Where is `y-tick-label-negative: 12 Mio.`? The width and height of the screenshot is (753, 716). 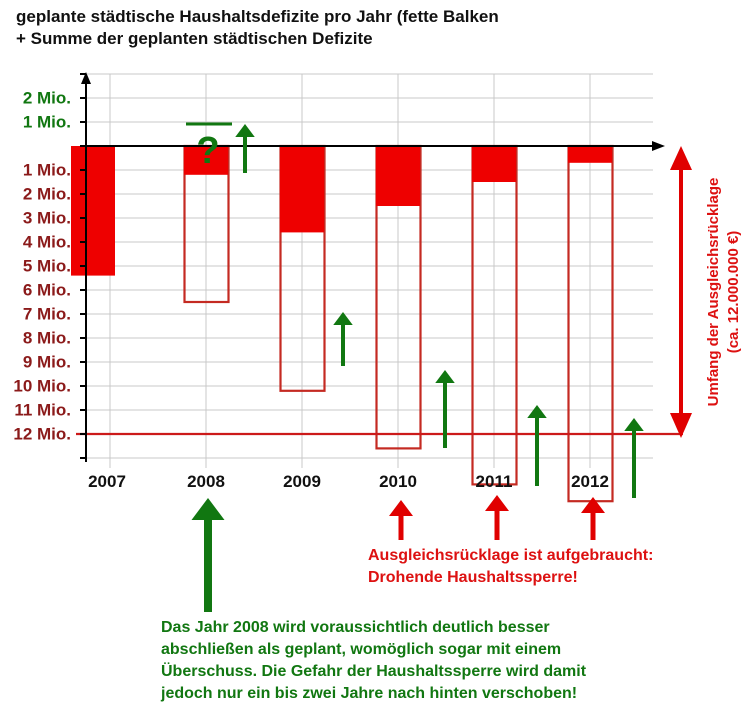 y-tick-label-negative: 12 Mio. is located at coordinates (42, 434).